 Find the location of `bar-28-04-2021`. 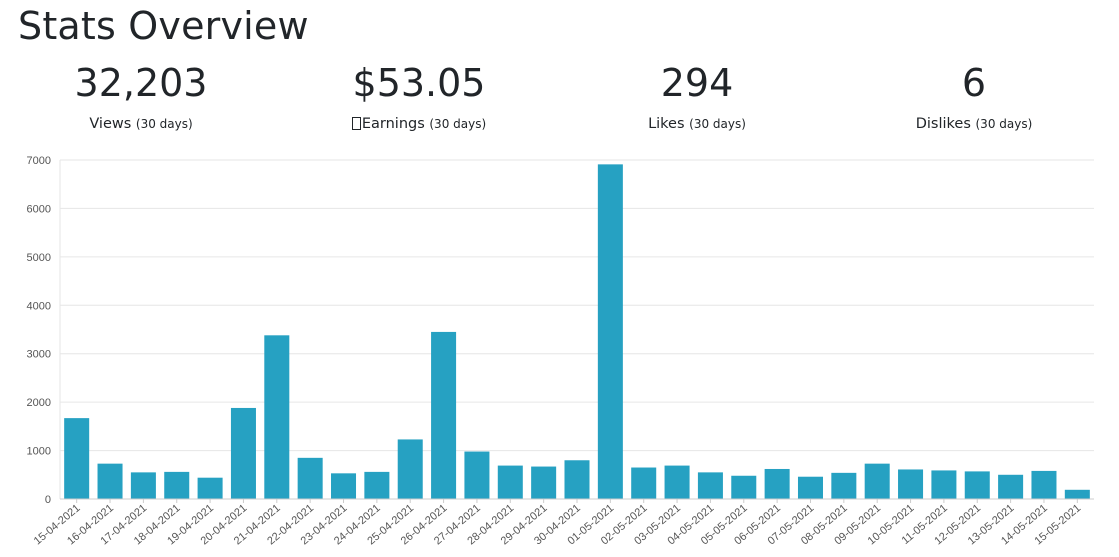

bar-28-04-2021 is located at coordinates (510, 482).